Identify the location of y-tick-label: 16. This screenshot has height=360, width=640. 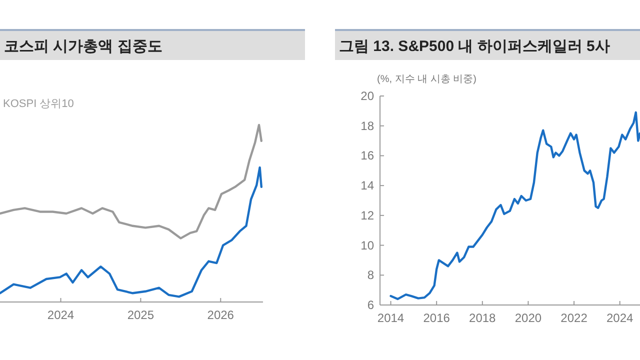
(367, 155).